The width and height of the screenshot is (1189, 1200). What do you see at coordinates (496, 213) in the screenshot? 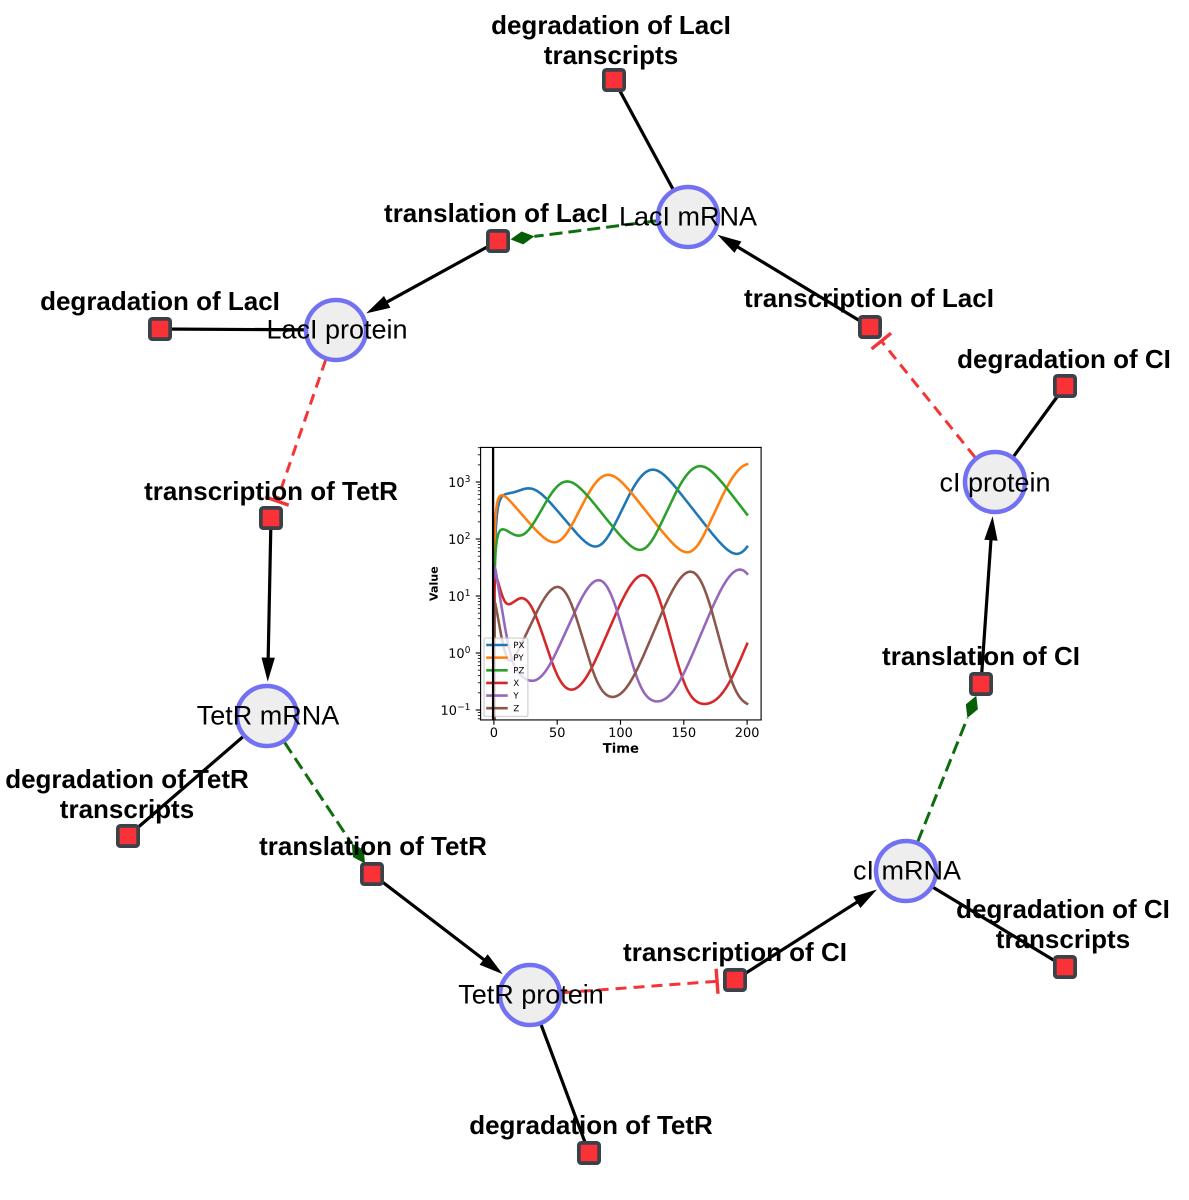
I see `svg-text: translation of LacI` at bounding box center [496, 213].